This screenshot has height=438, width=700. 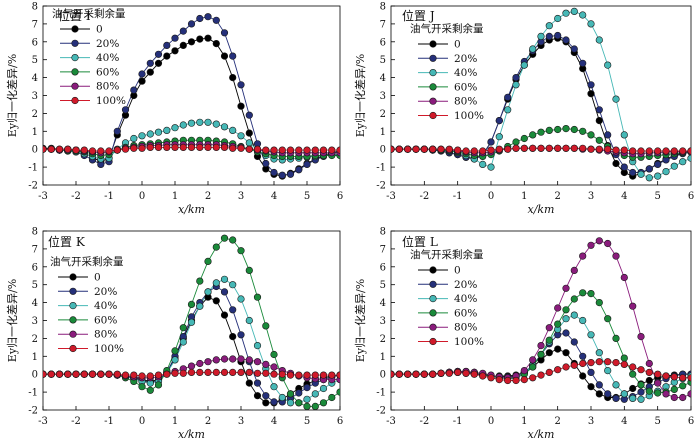 What do you see at coordinates (43, 196) in the screenshot?
I see `x-tick-label: -3` at bounding box center [43, 196].